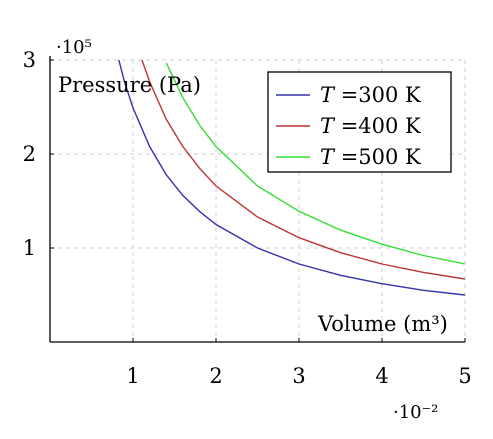 Image resolution: width=493 pixels, height=439 pixels. Describe the element at coordinates (370, 95) in the screenshot. I see `legend-label: T =300 K` at that location.